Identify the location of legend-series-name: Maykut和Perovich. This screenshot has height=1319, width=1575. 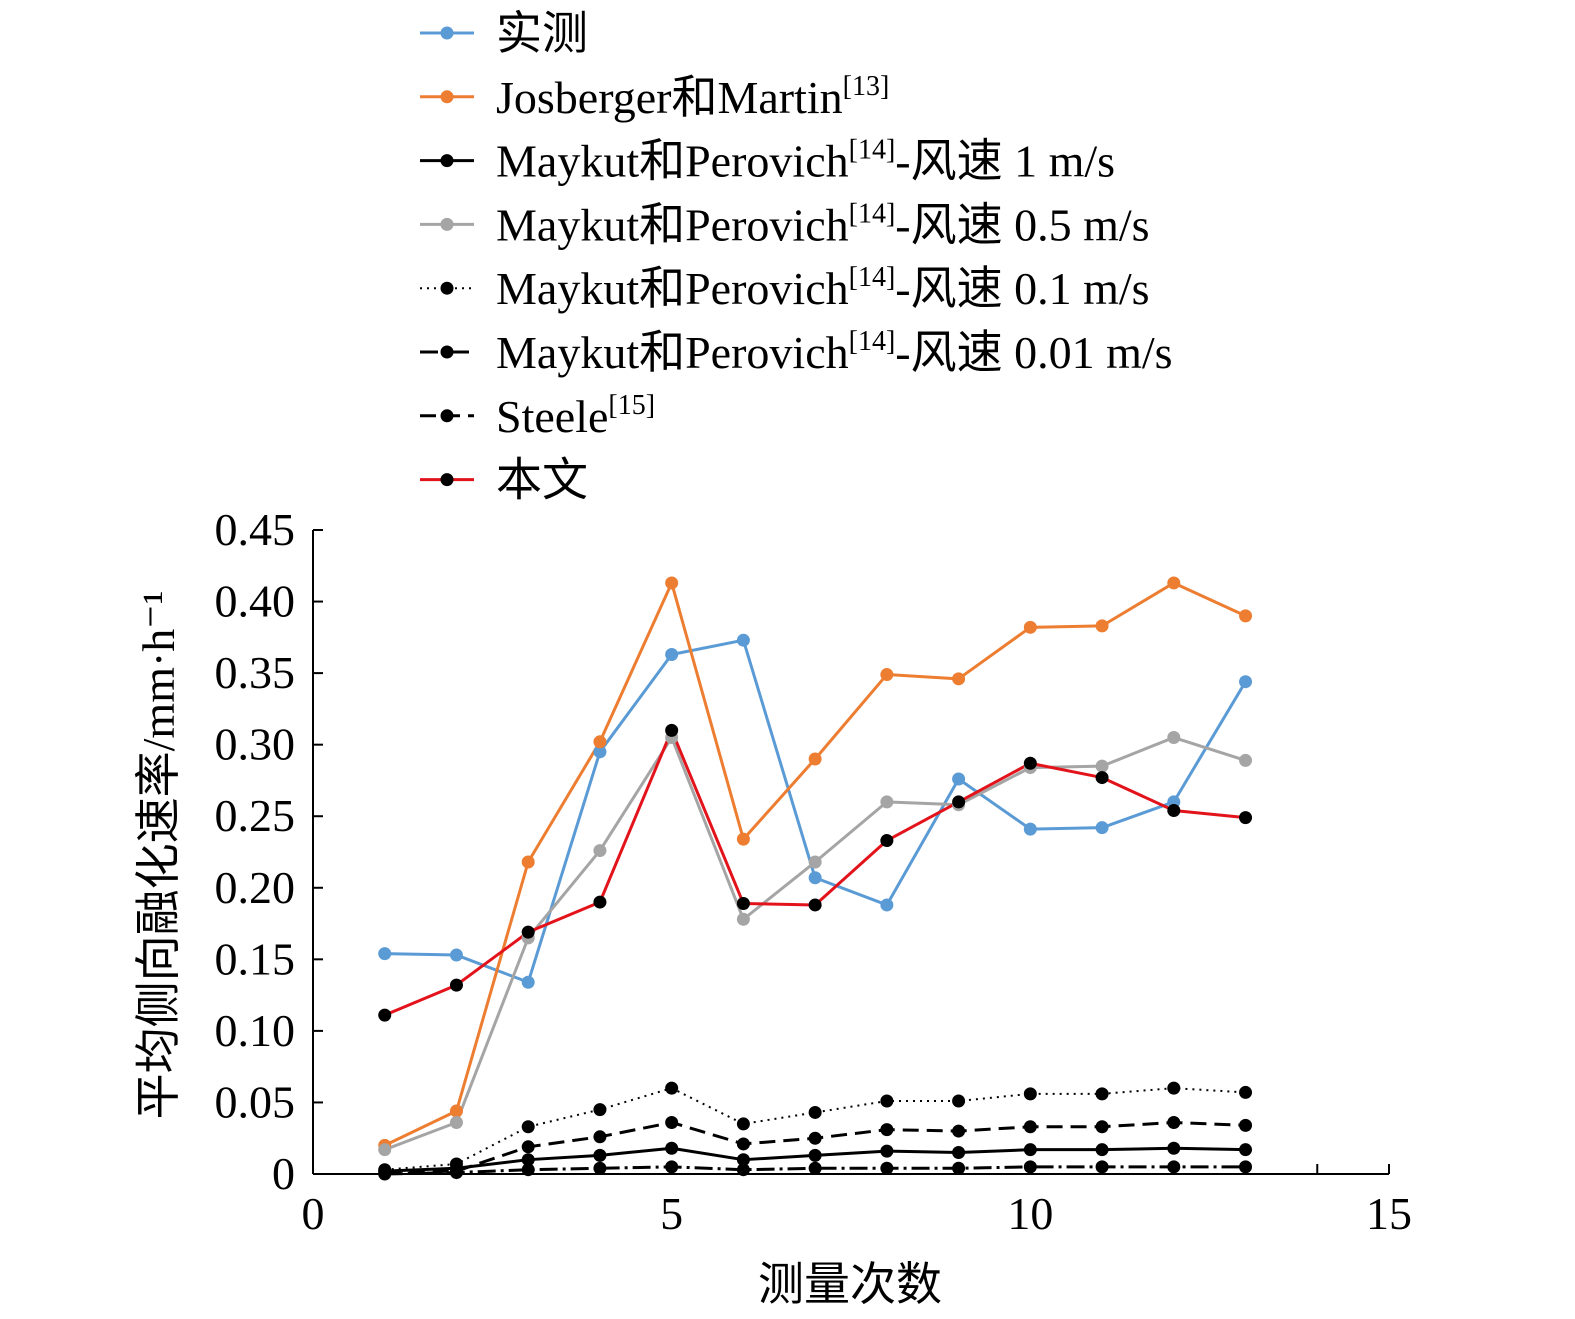
(672, 161).